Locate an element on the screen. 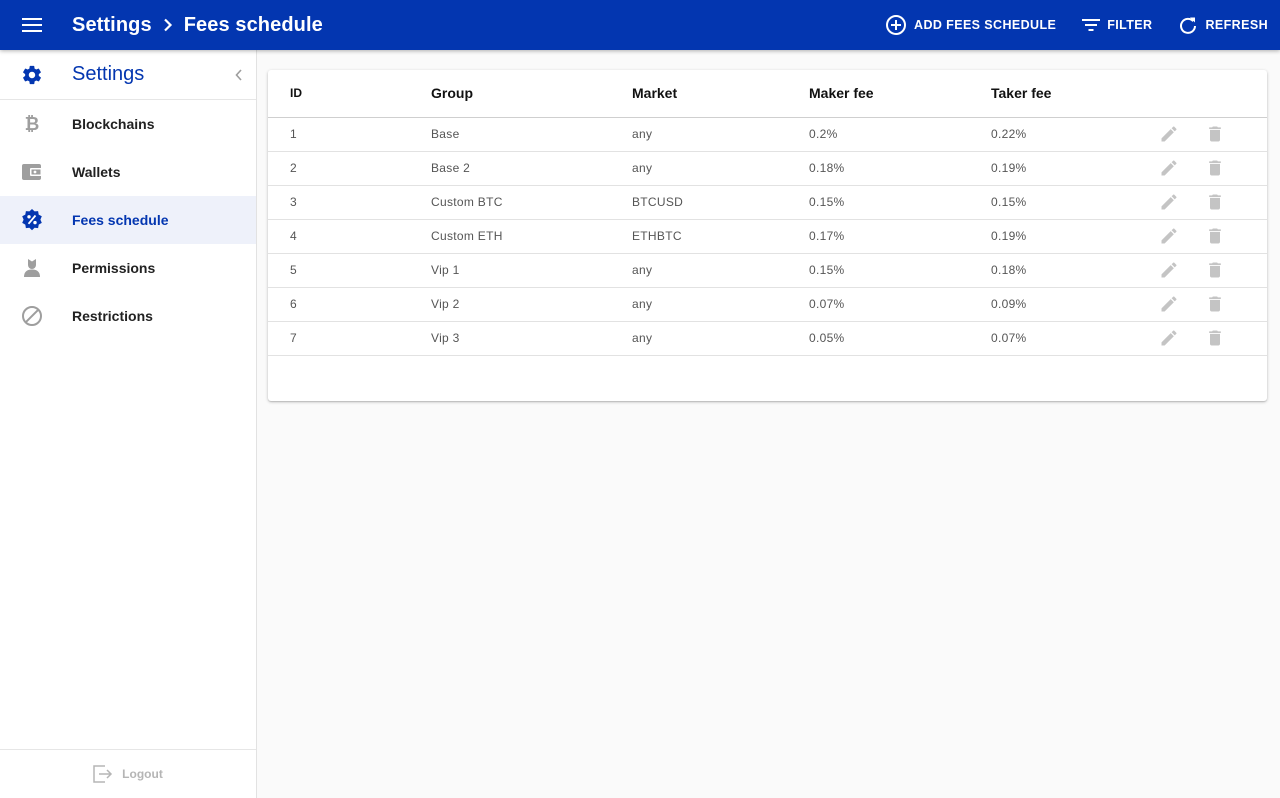 This screenshot has width=1280, height=798. table-row: 2 Base 2 any 0.18% 0.19% is located at coordinates (767, 168).